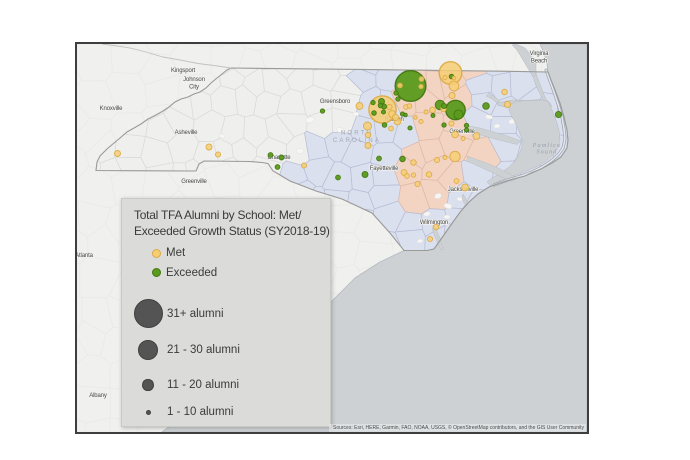  I want to click on legend-size-21-30-label: 21 - 30 alumni, so click(203, 350).